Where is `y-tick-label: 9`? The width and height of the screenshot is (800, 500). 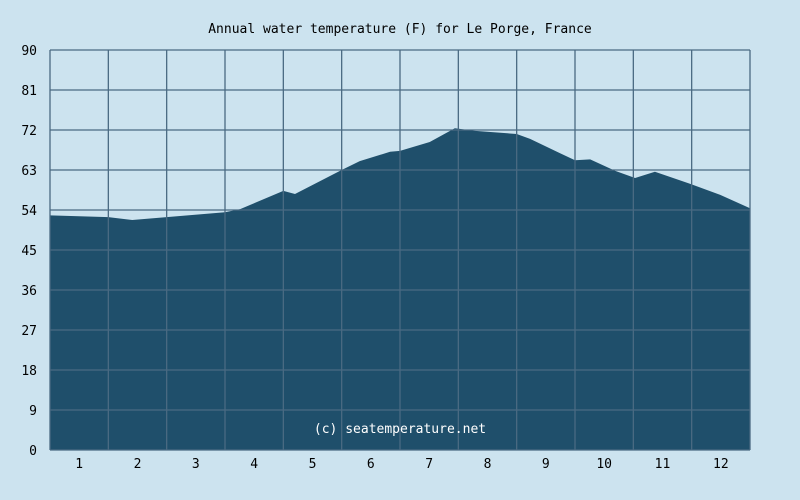
y-tick-label: 9 is located at coordinates (33, 411).